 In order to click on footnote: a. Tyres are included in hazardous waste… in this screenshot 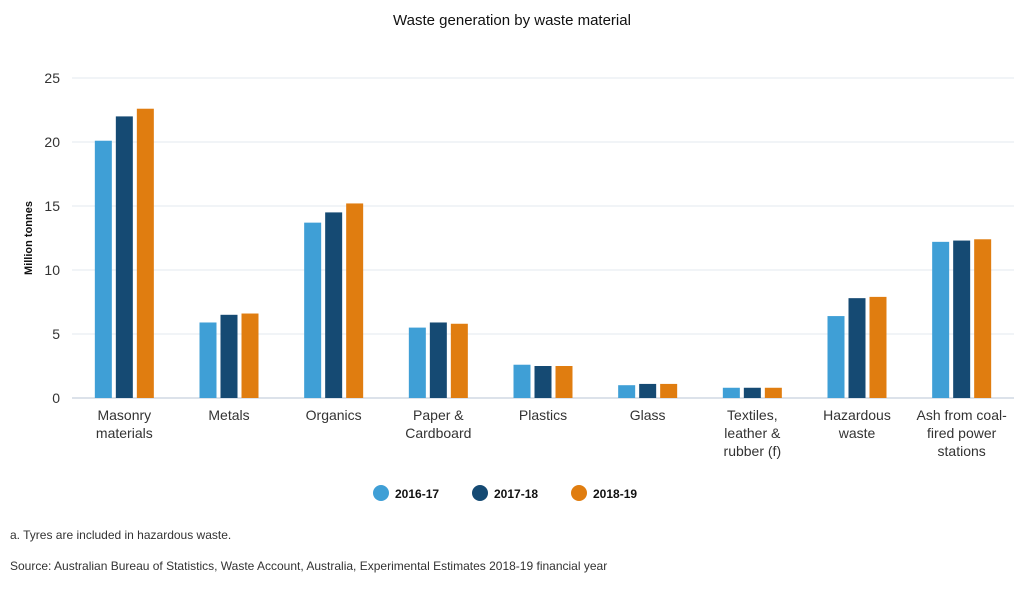, I will do `click(121, 535)`.